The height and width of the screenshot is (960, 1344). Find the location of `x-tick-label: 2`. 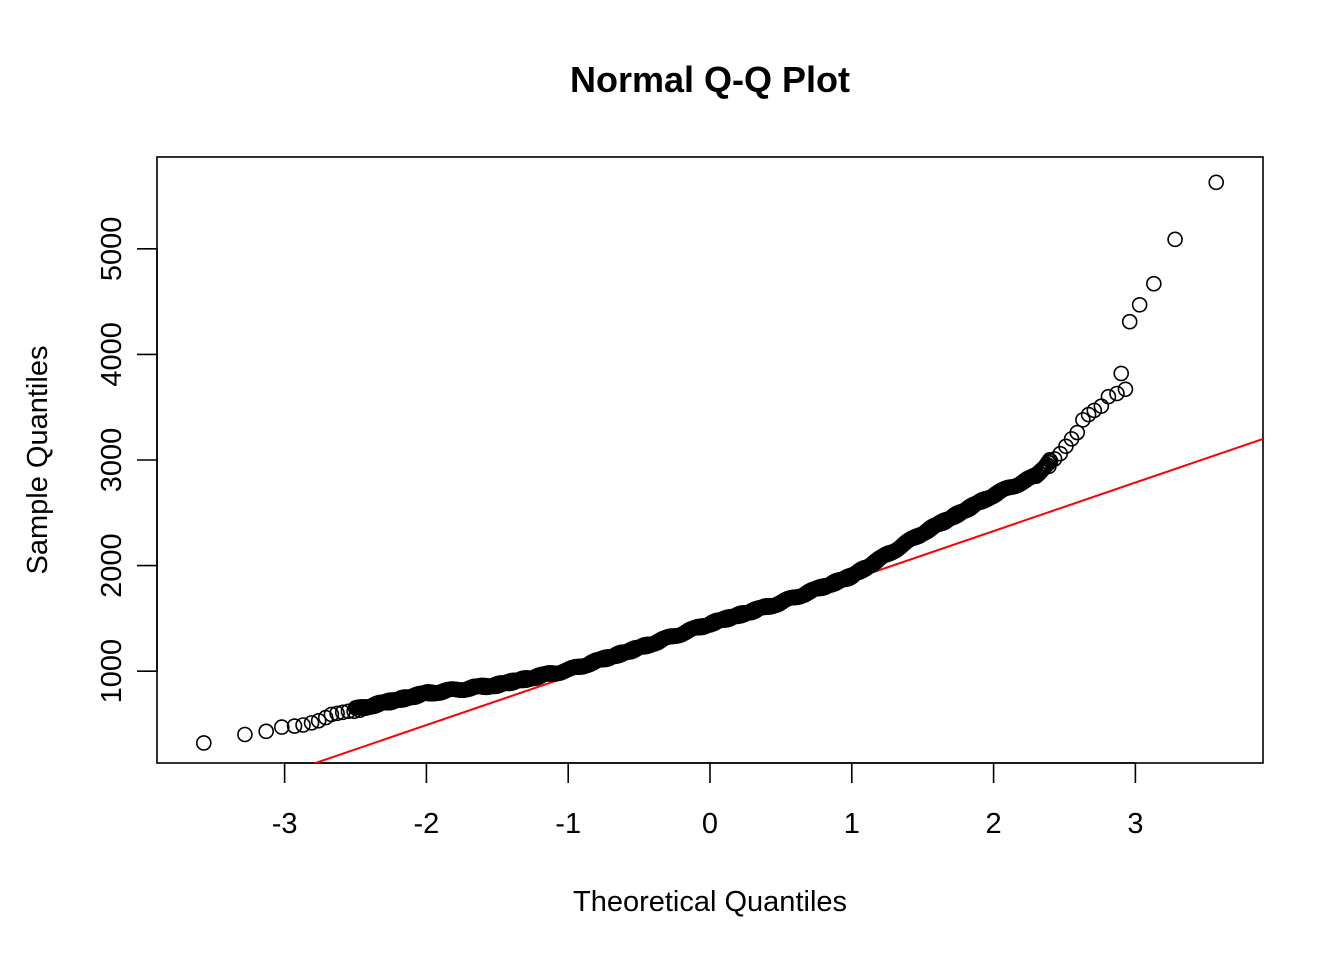

x-tick-label: 2 is located at coordinates (994, 824).